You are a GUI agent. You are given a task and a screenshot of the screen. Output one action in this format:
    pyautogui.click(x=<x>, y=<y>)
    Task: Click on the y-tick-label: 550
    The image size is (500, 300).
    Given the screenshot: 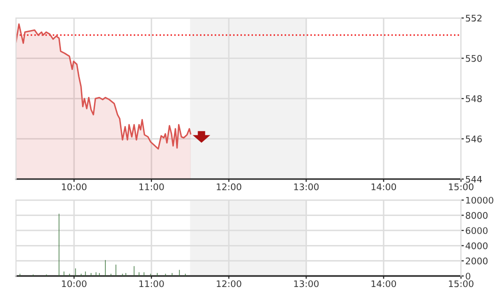 What is the action you would take?
    pyautogui.click(x=474, y=58)
    